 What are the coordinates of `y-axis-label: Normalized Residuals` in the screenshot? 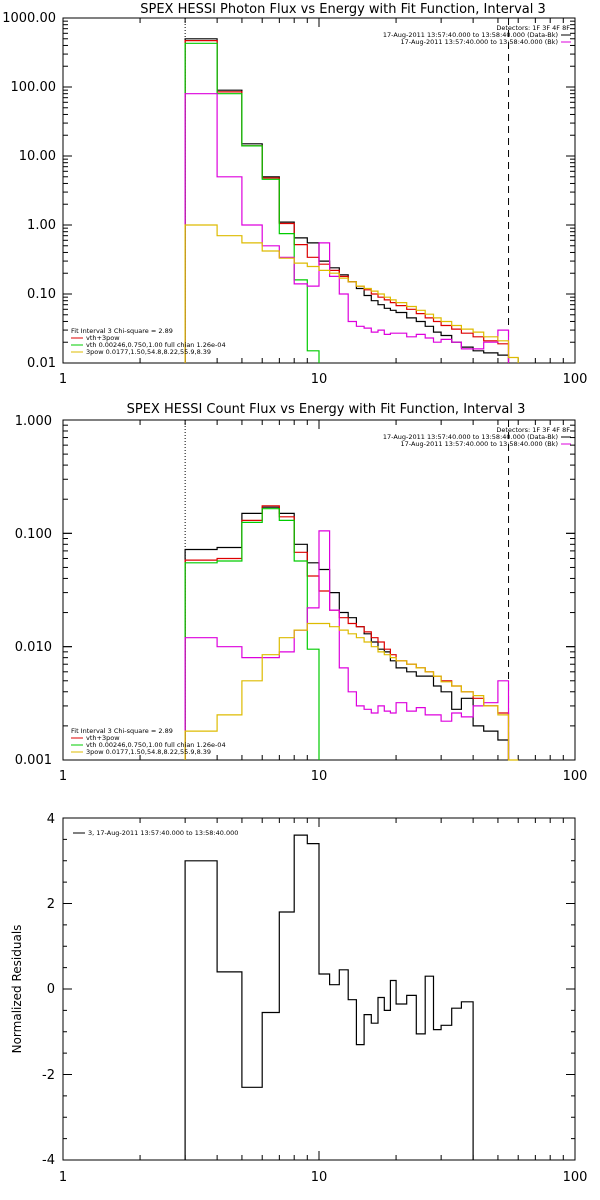 It's located at (17, 989).